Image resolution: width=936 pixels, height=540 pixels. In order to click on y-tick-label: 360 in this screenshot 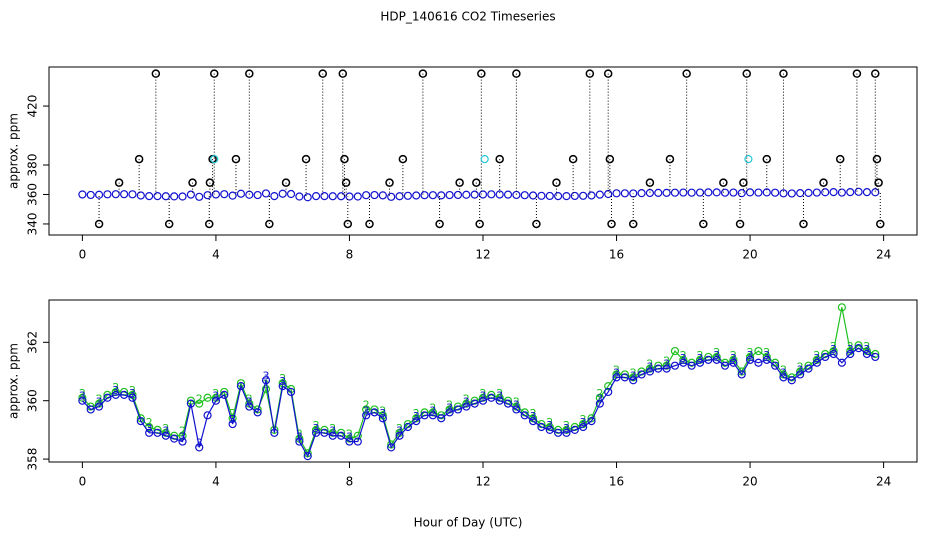, I will do `click(33, 400)`.